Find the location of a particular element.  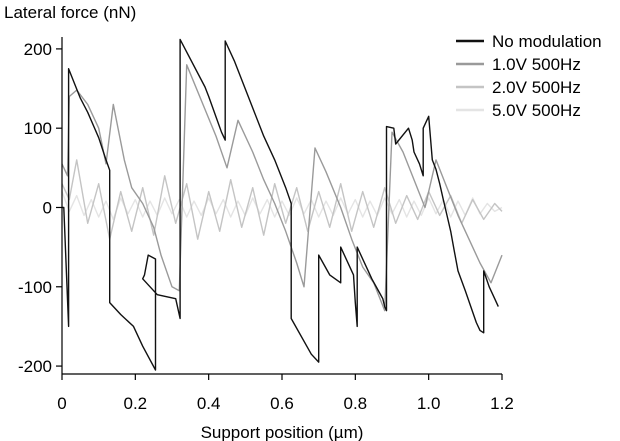

legend-label: 2.0V 500Hz is located at coordinates (536, 87).